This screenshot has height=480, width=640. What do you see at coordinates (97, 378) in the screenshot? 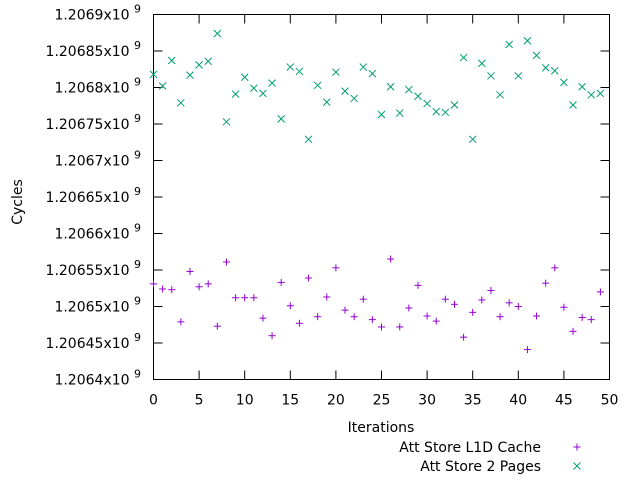
I see `y-tick-label: 1.2064x10 9` at bounding box center [97, 378].